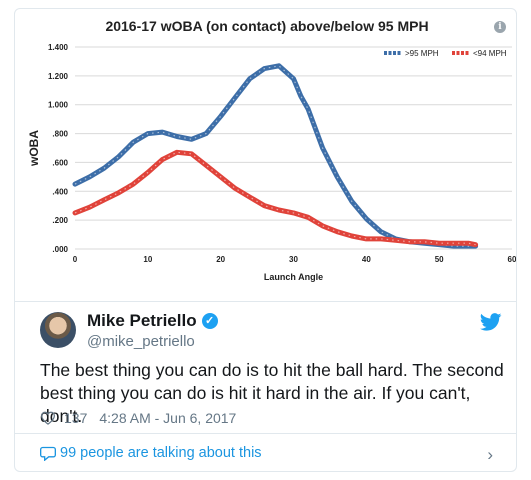 This screenshot has height=480, width=531. Describe the element at coordinates (293, 259) in the screenshot. I see `x-tick-label: 30` at that location.